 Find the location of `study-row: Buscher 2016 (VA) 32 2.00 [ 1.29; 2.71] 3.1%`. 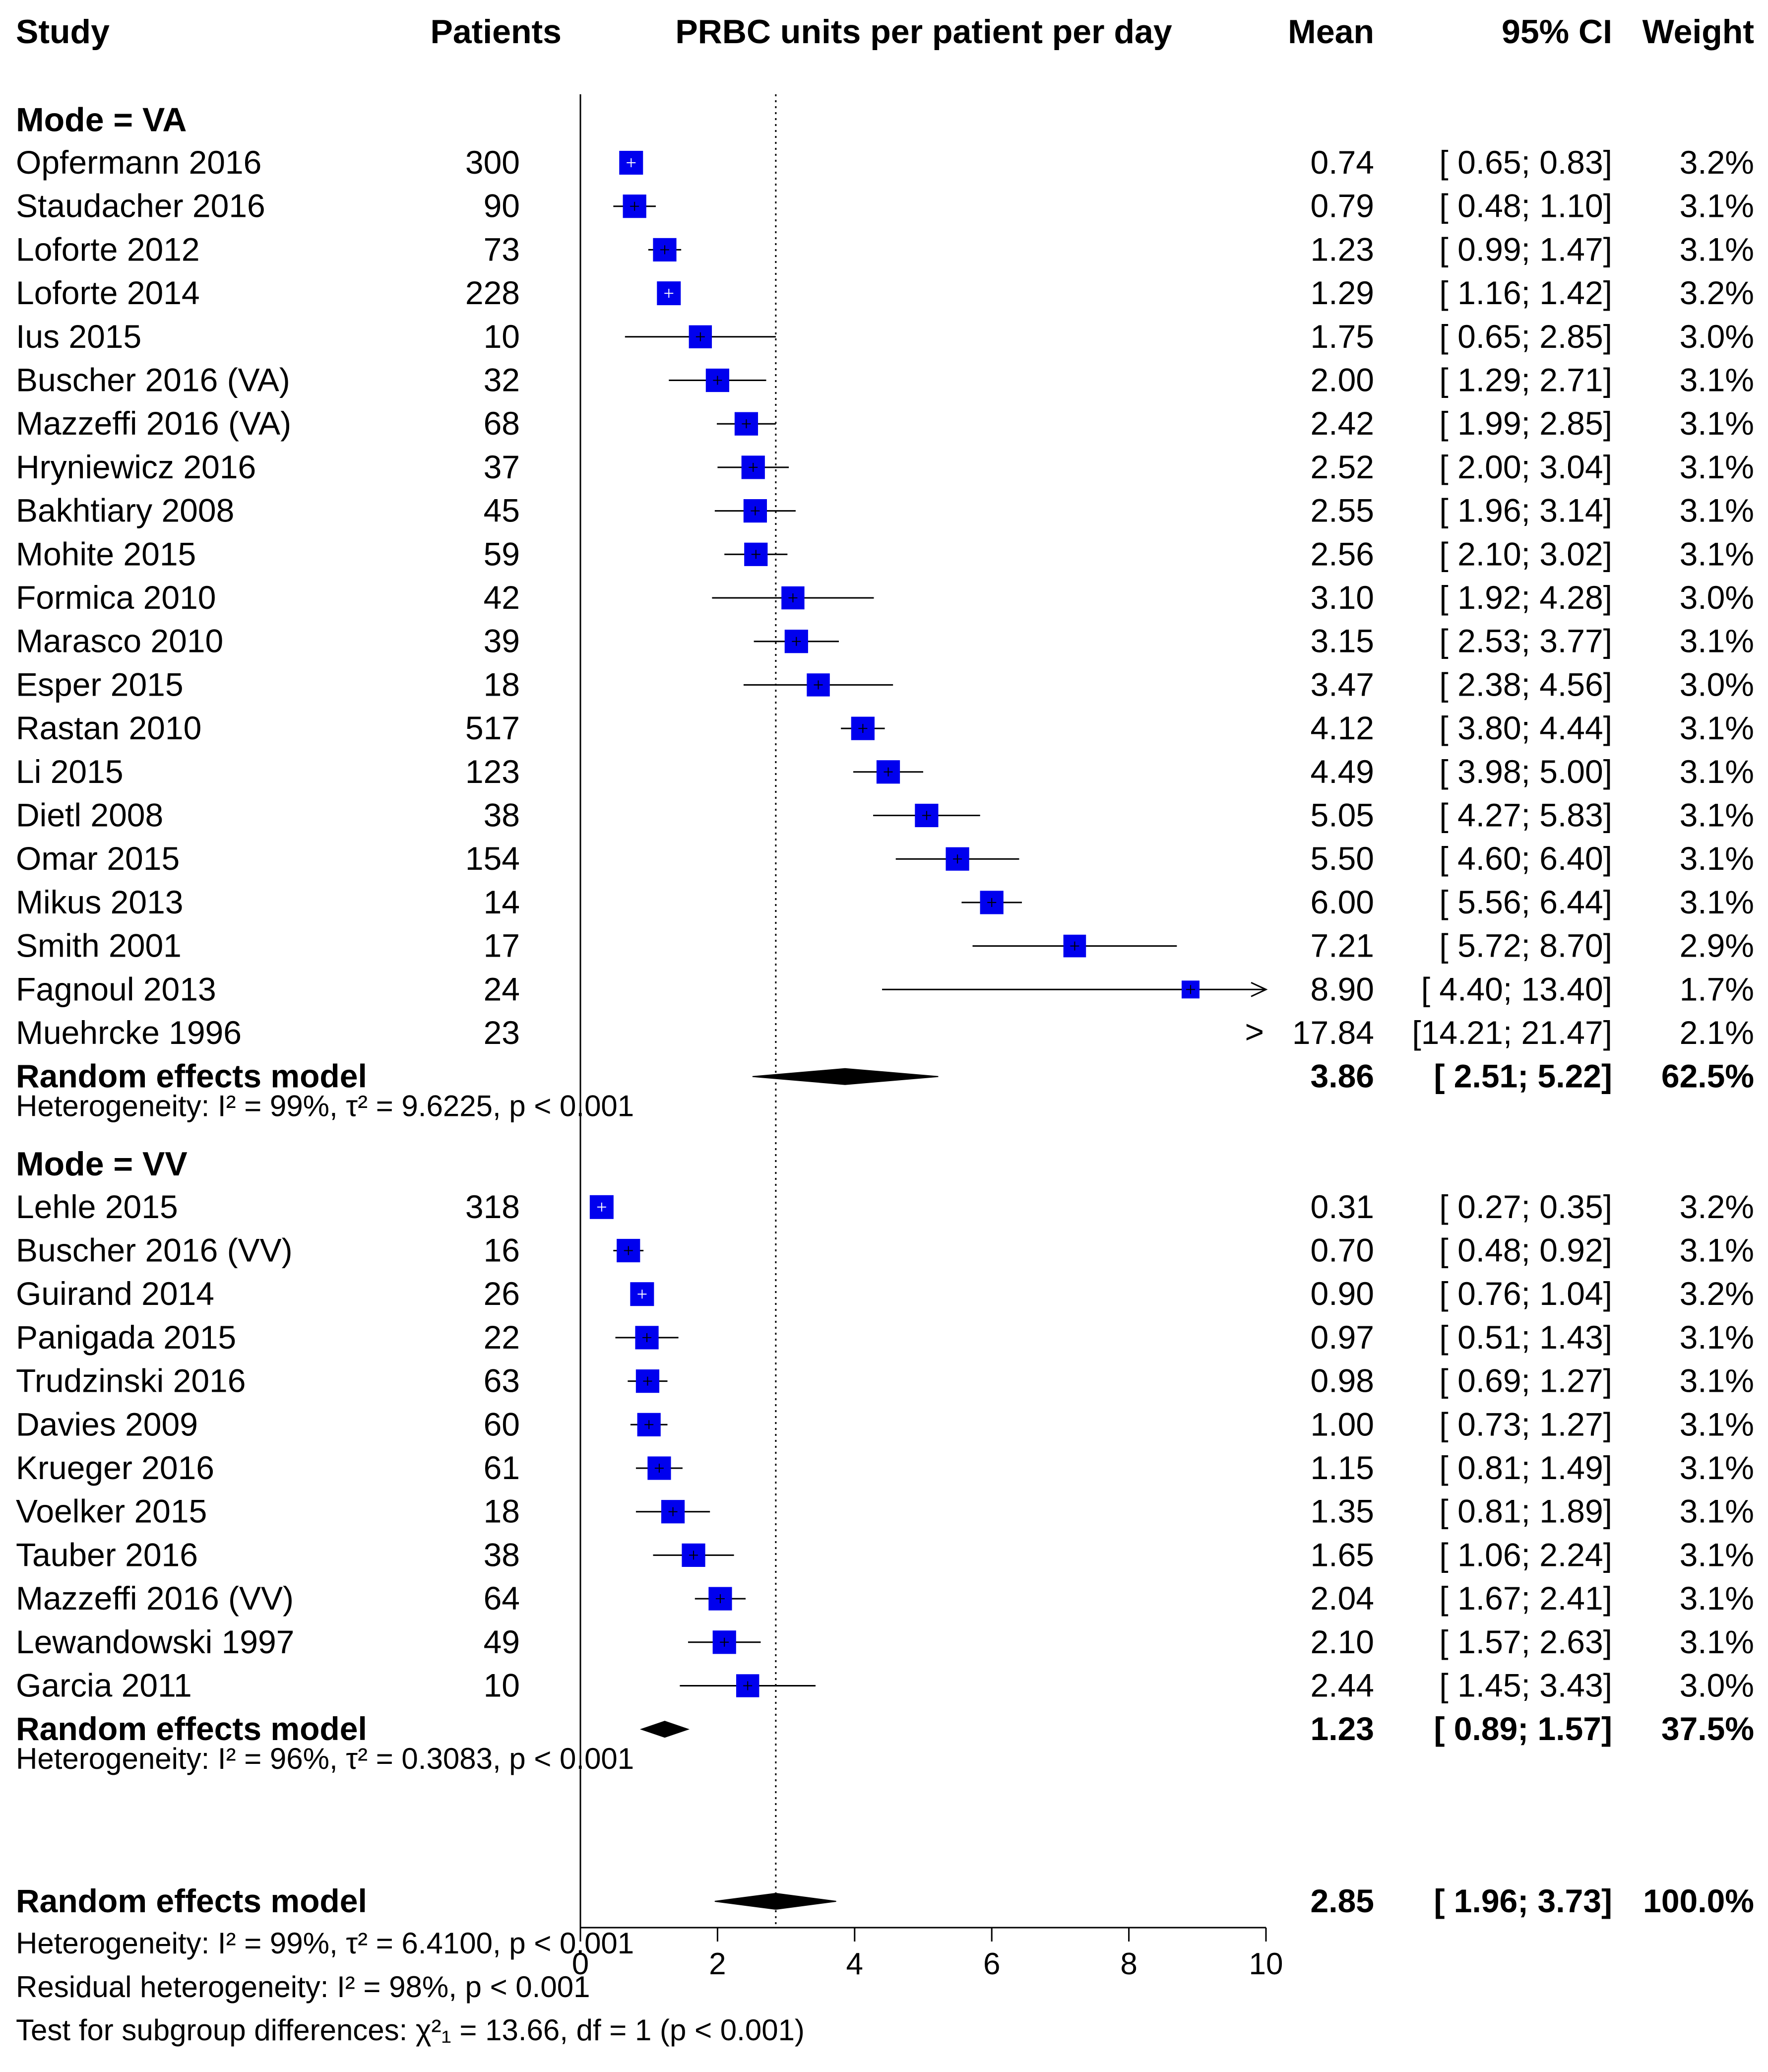

study-row: Buscher 2016 (VA) 32 2.00 [ 1.29; 2.71] 3.1% is located at coordinates (885, 380).